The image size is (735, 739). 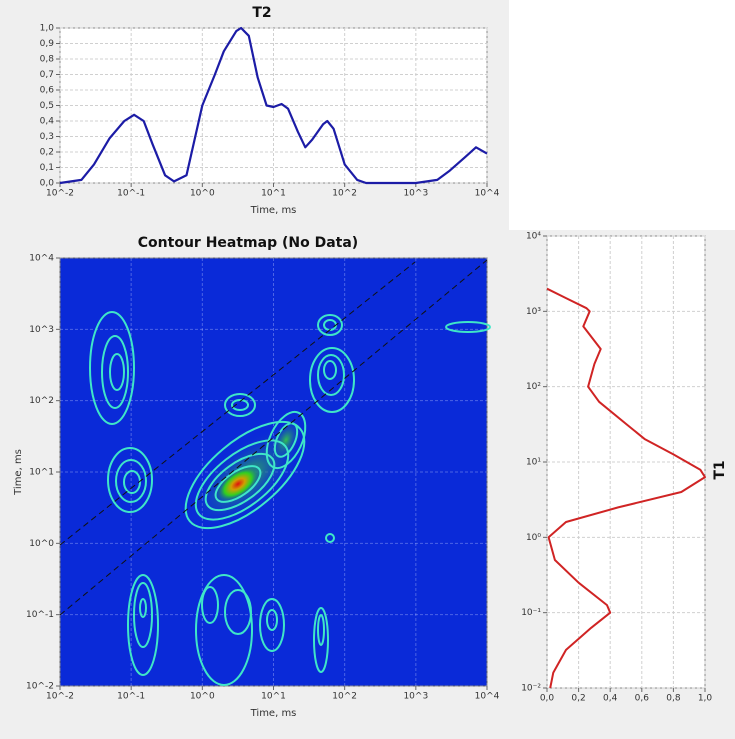 What do you see at coordinates (41, 401) in the screenshot?
I see `y-tick-label: 10^2` at bounding box center [41, 401].